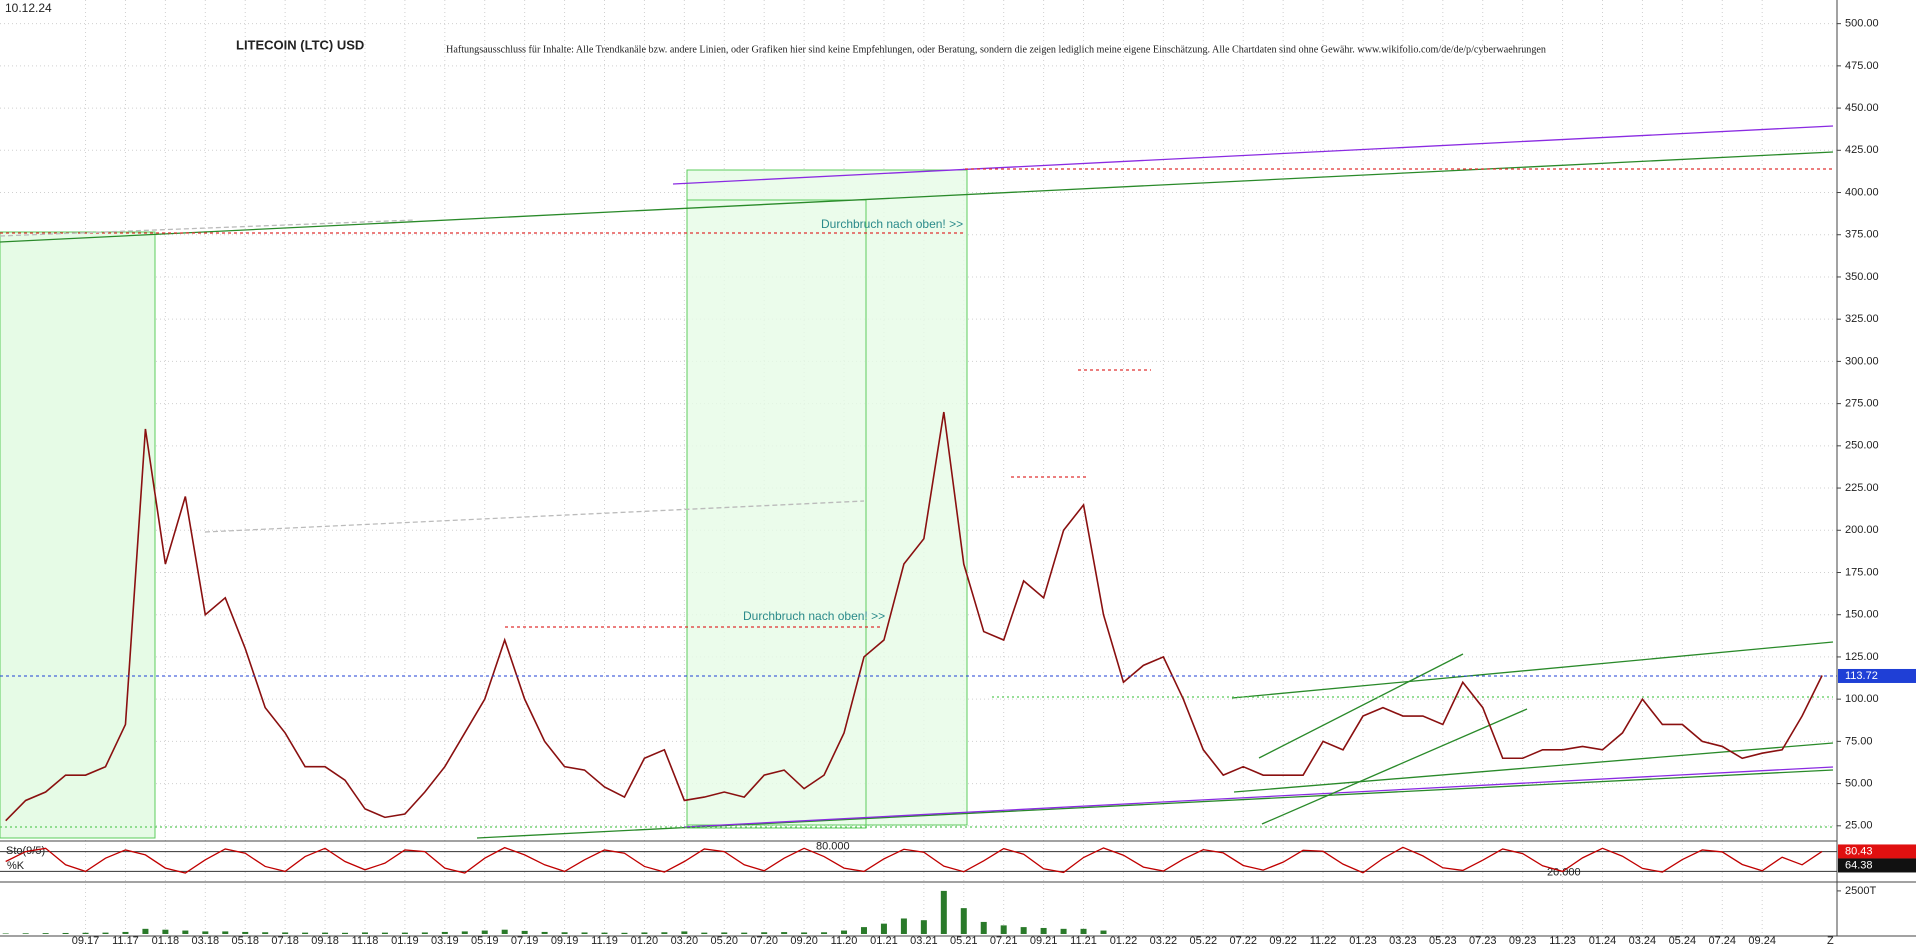 The width and height of the screenshot is (1916, 948). I want to click on x-tick-label: 05.21, so click(964, 941).